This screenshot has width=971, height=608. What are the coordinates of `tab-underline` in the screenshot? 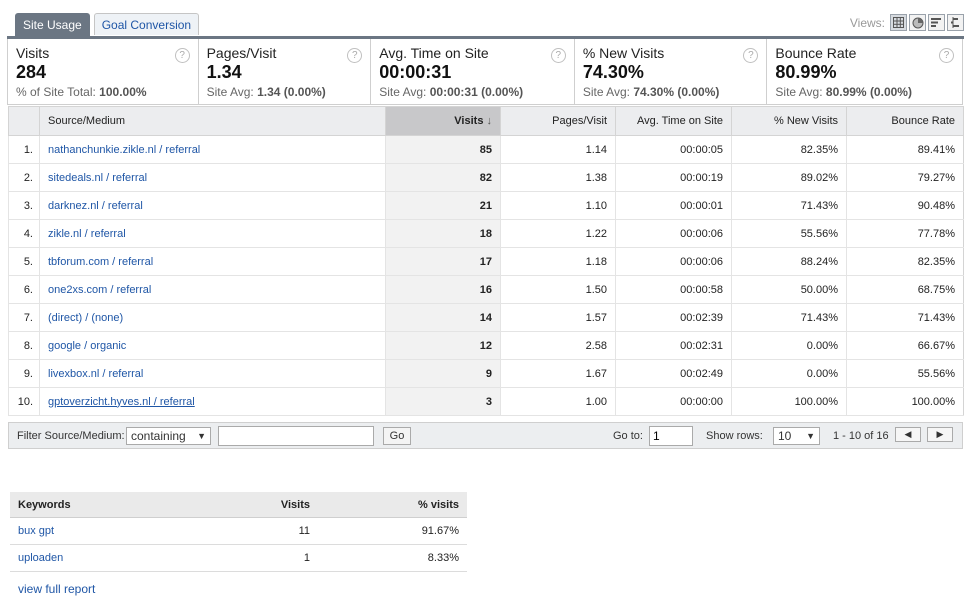 It's located at (485, 37).